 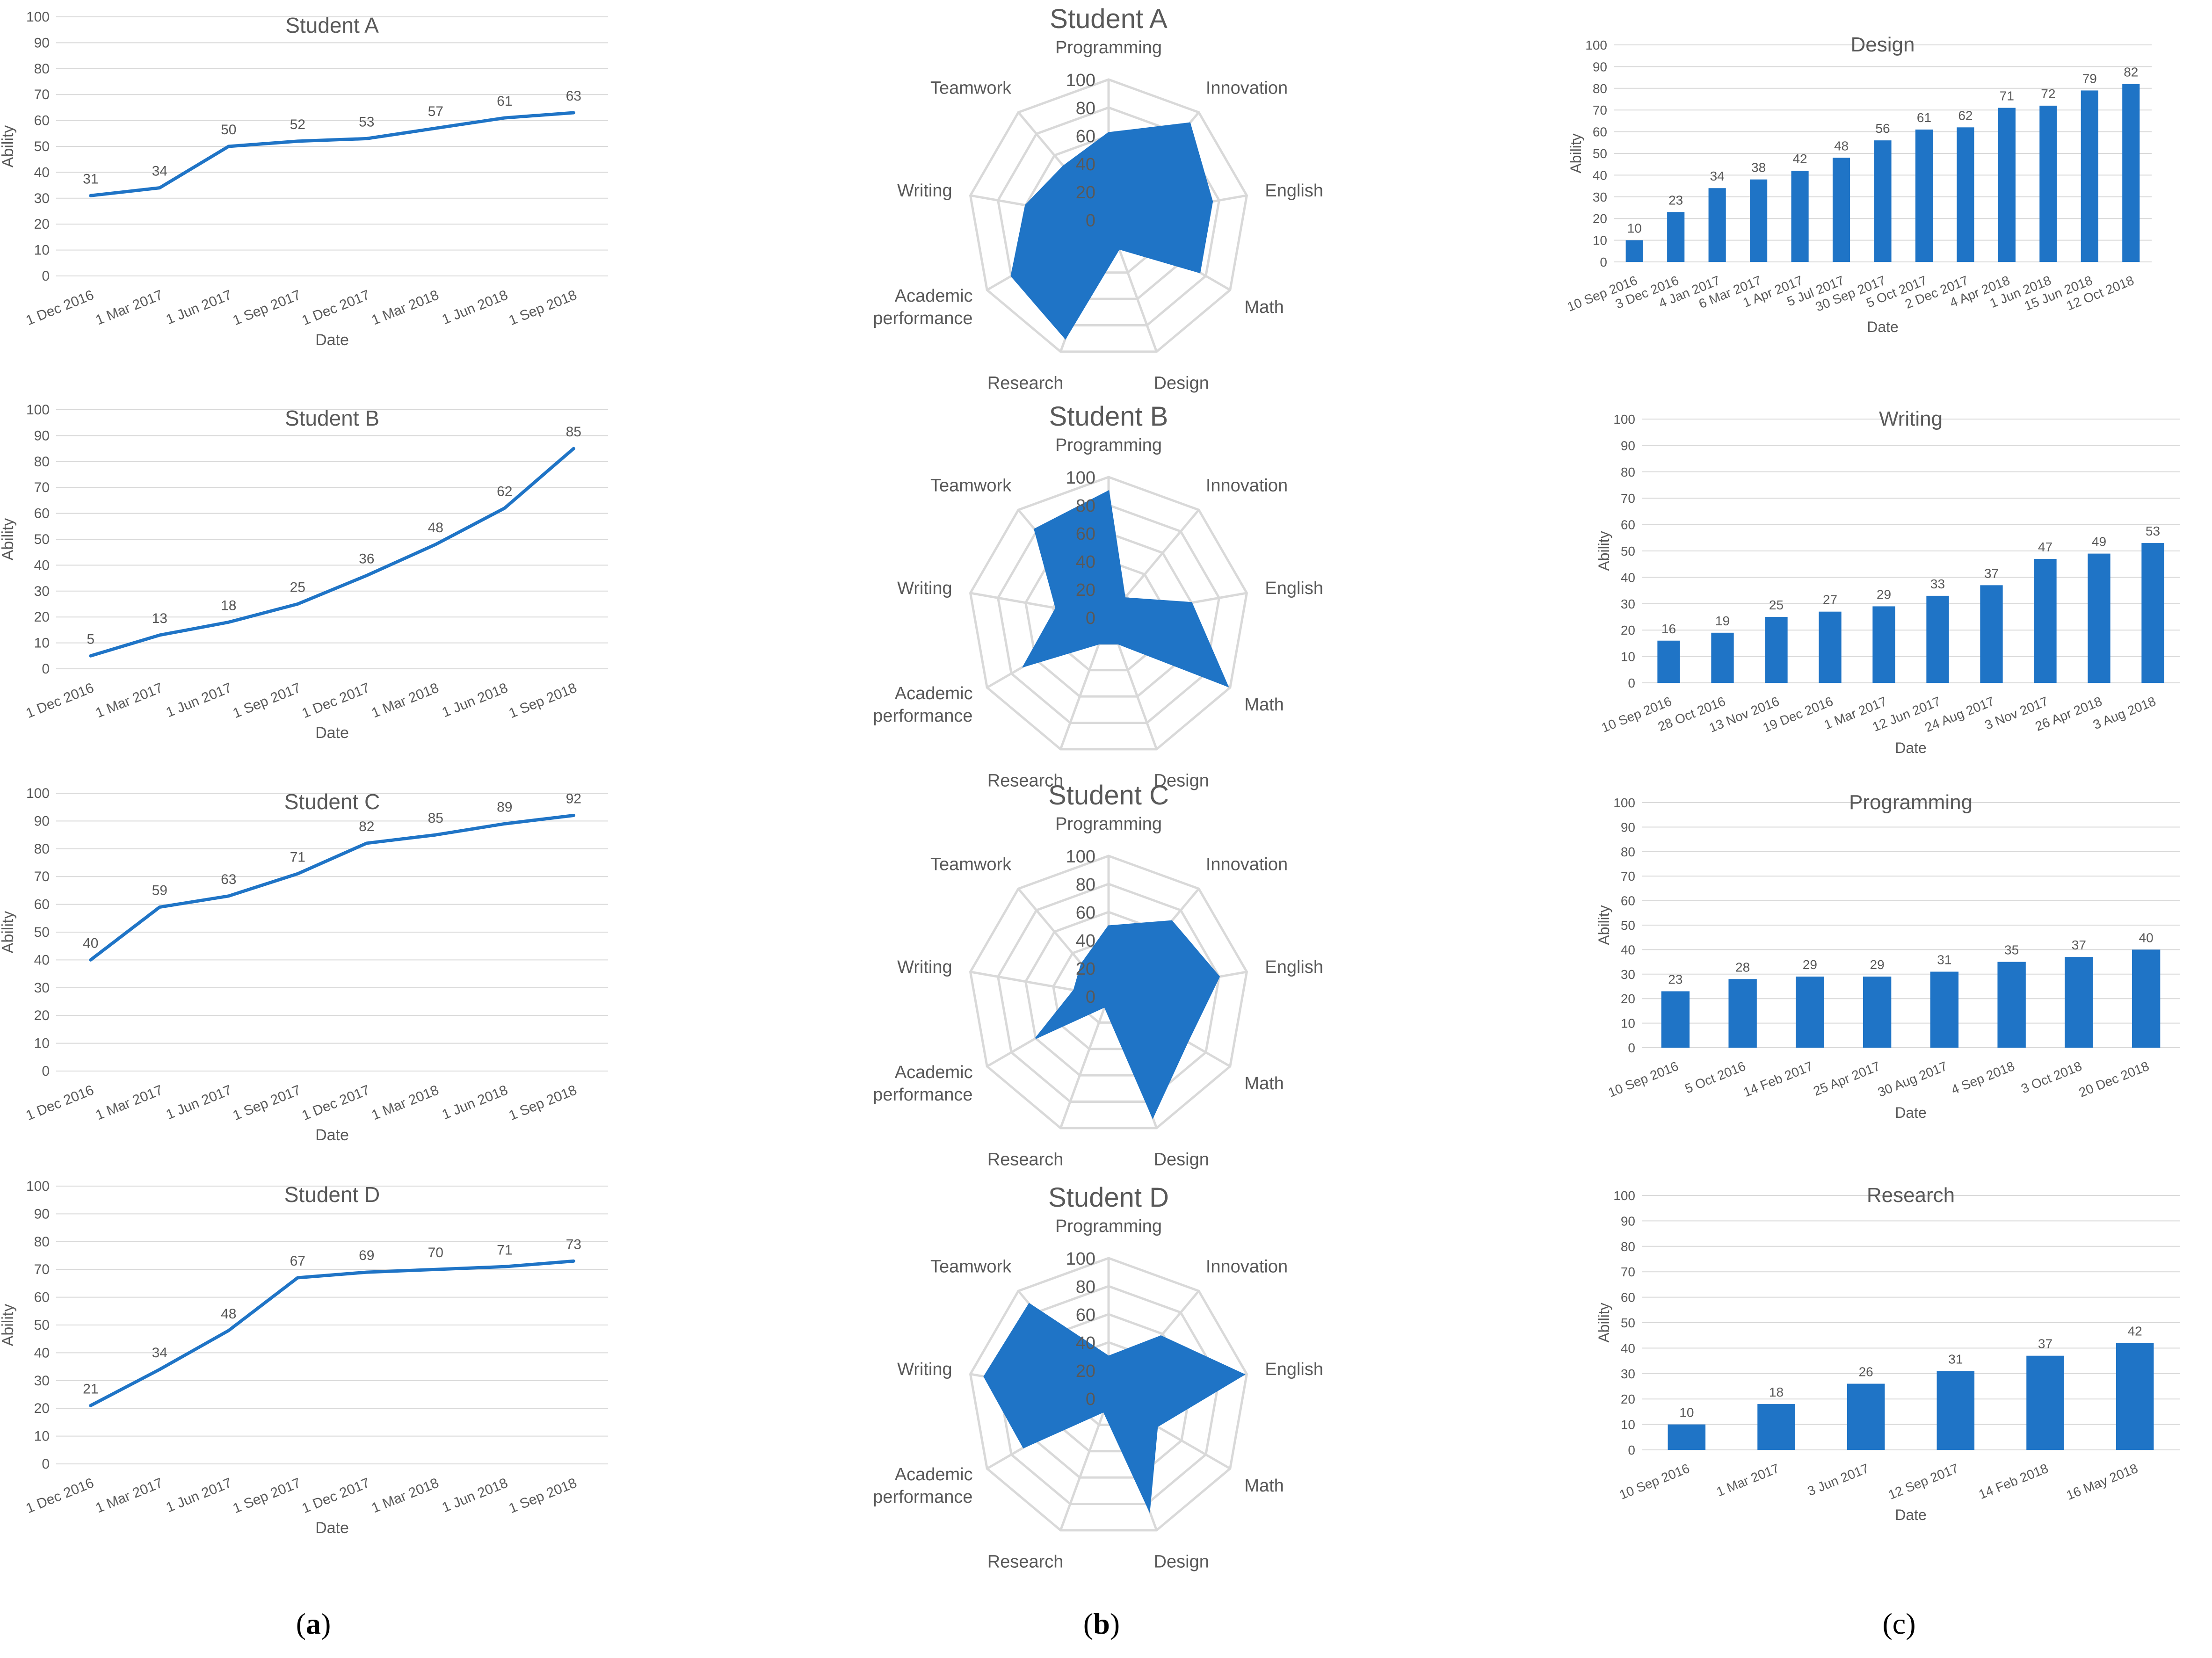 I want to click on radar-axis-label-line: Design, so click(x=1181, y=1562).